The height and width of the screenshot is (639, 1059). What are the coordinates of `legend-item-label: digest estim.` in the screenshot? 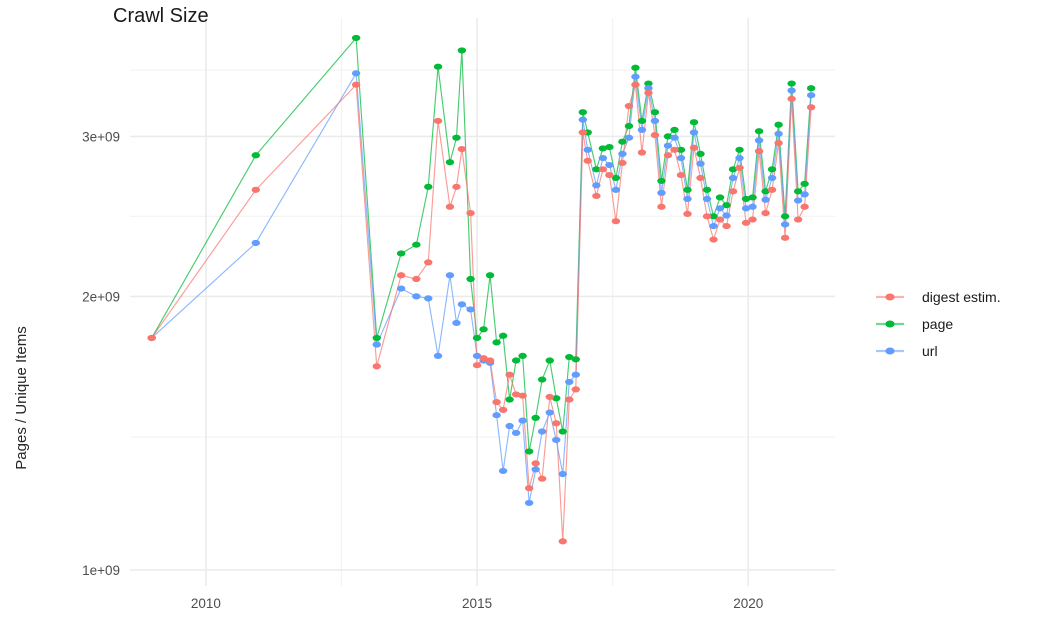 It's located at (961, 297).